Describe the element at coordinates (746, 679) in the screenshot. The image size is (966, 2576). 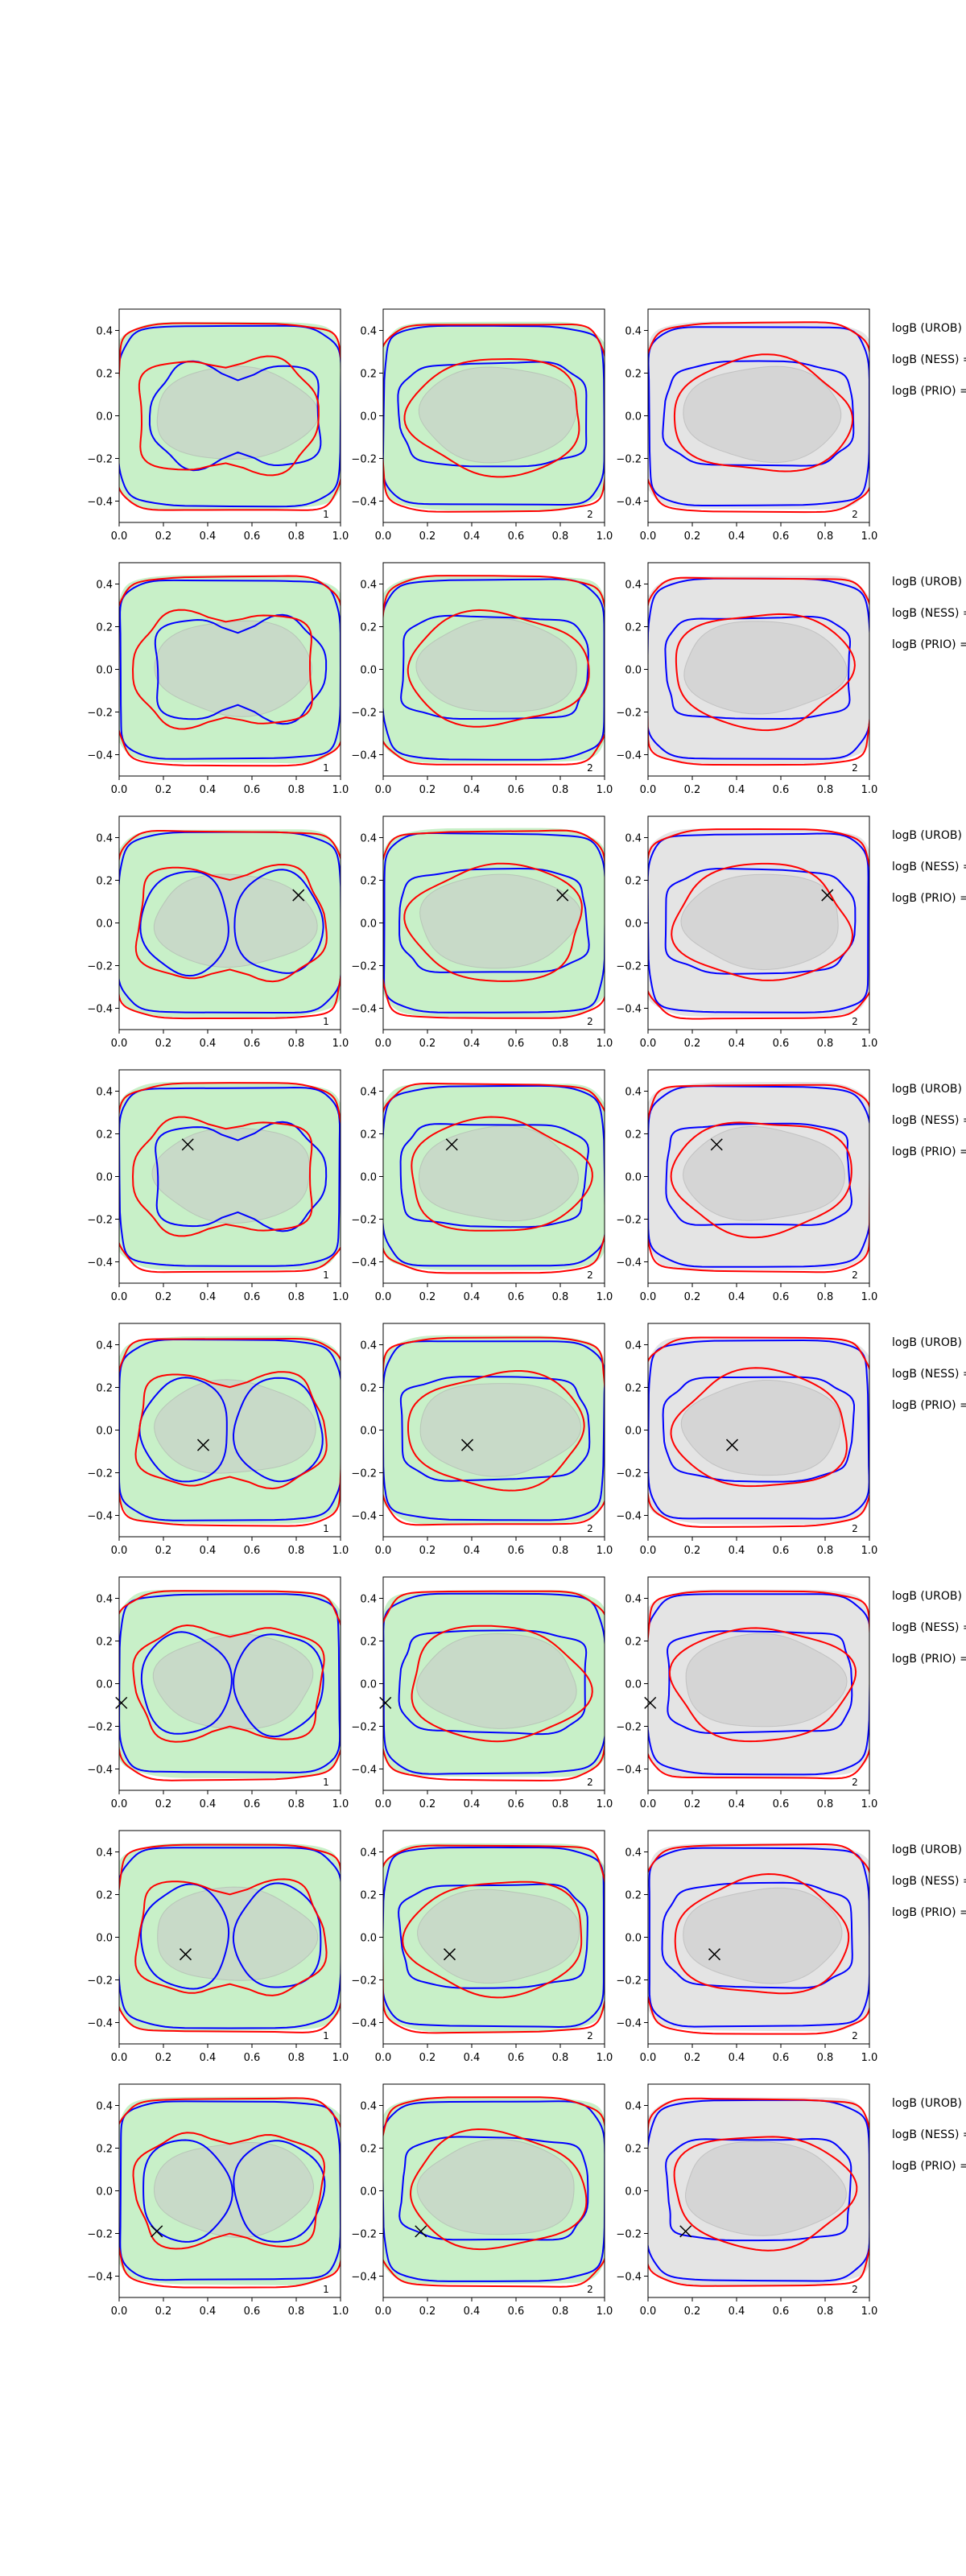
I see `panel-r2-c3: 0.0 0.2 0.4 0.6 0.8 1.0 0.4 0.2 0.0 −0.2 −0.4 2` at that location.